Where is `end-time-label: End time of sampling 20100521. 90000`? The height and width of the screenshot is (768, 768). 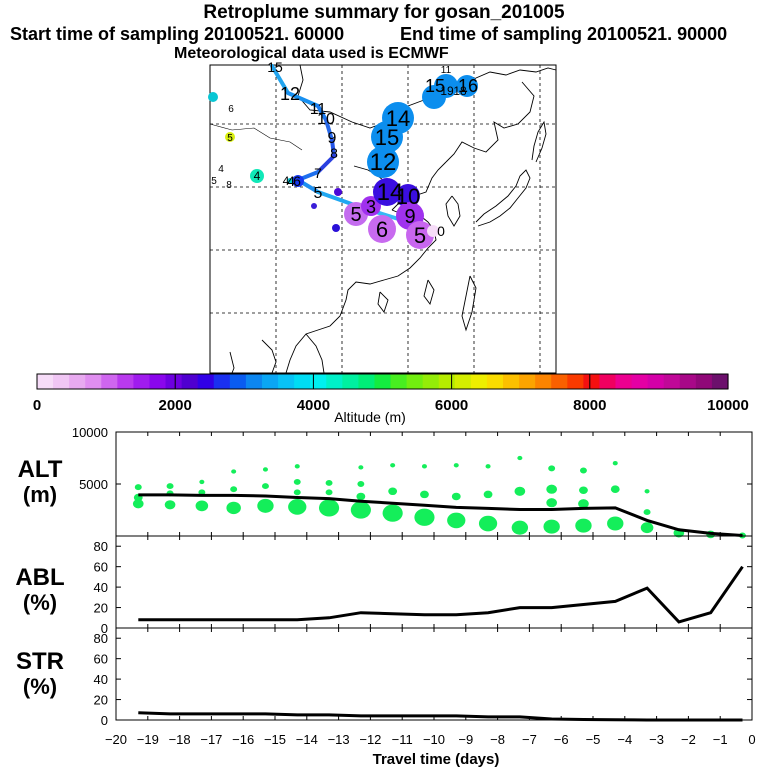 end-time-label: End time of sampling 20100521. 90000 is located at coordinates (564, 34).